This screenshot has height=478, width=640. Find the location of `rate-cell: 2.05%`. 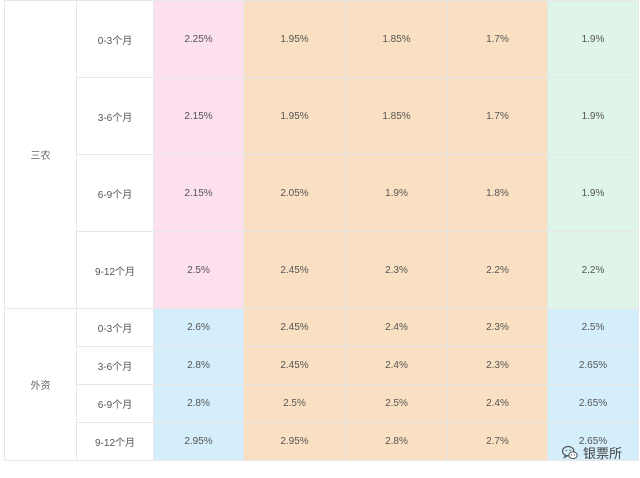

rate-cell: 2.05% is located at coordinates (294, 193).